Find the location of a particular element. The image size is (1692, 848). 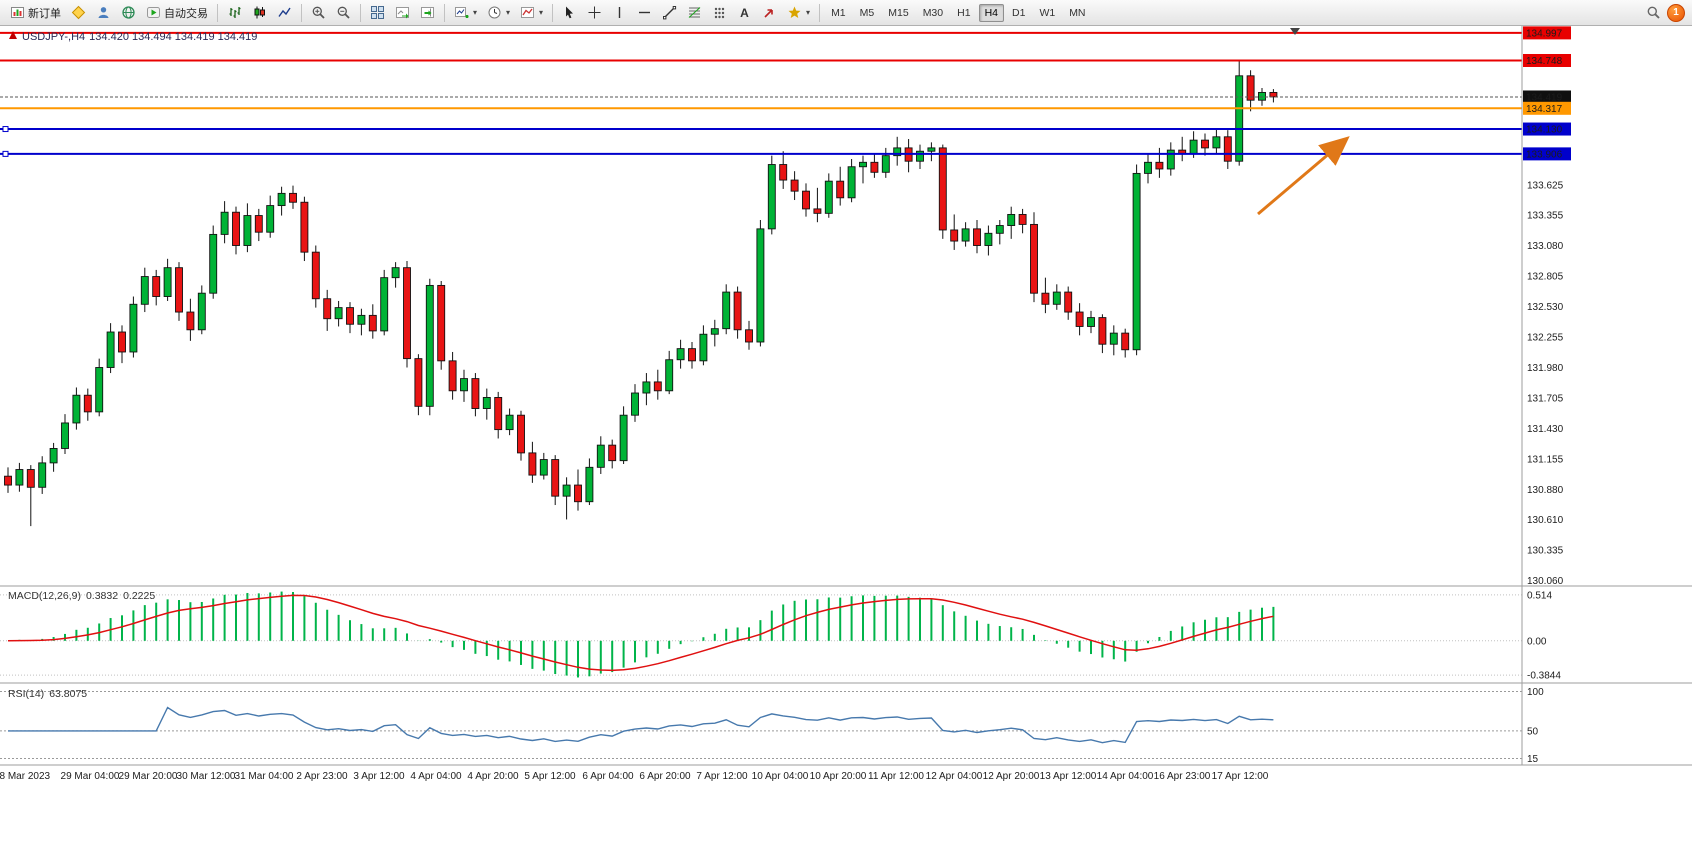

bar-chart-button is located at coordinates (234, 13).